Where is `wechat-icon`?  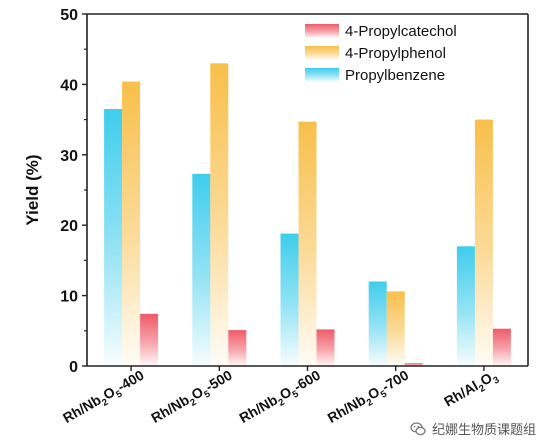 wechat-icon is located at coordinates (418, 428).